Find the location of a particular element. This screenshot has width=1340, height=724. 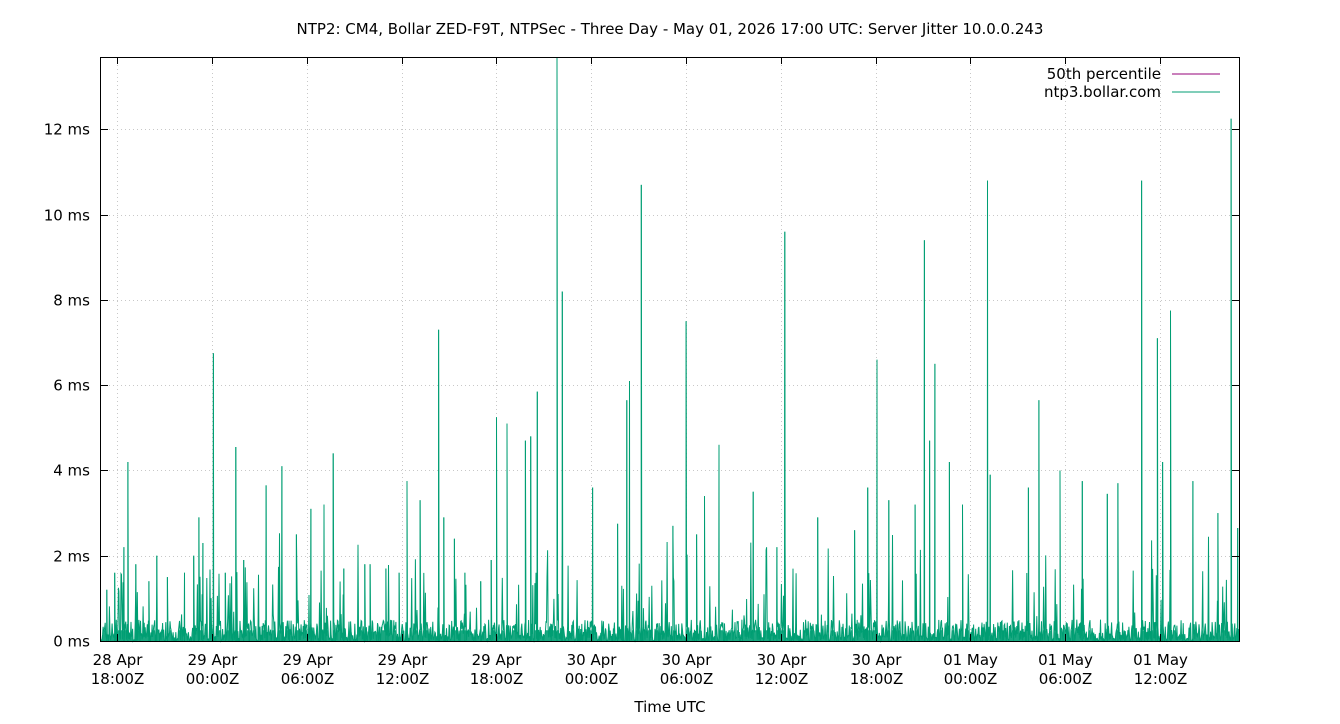

x-tick-label-date: 28 Apr is located at coordinates (118, 660).